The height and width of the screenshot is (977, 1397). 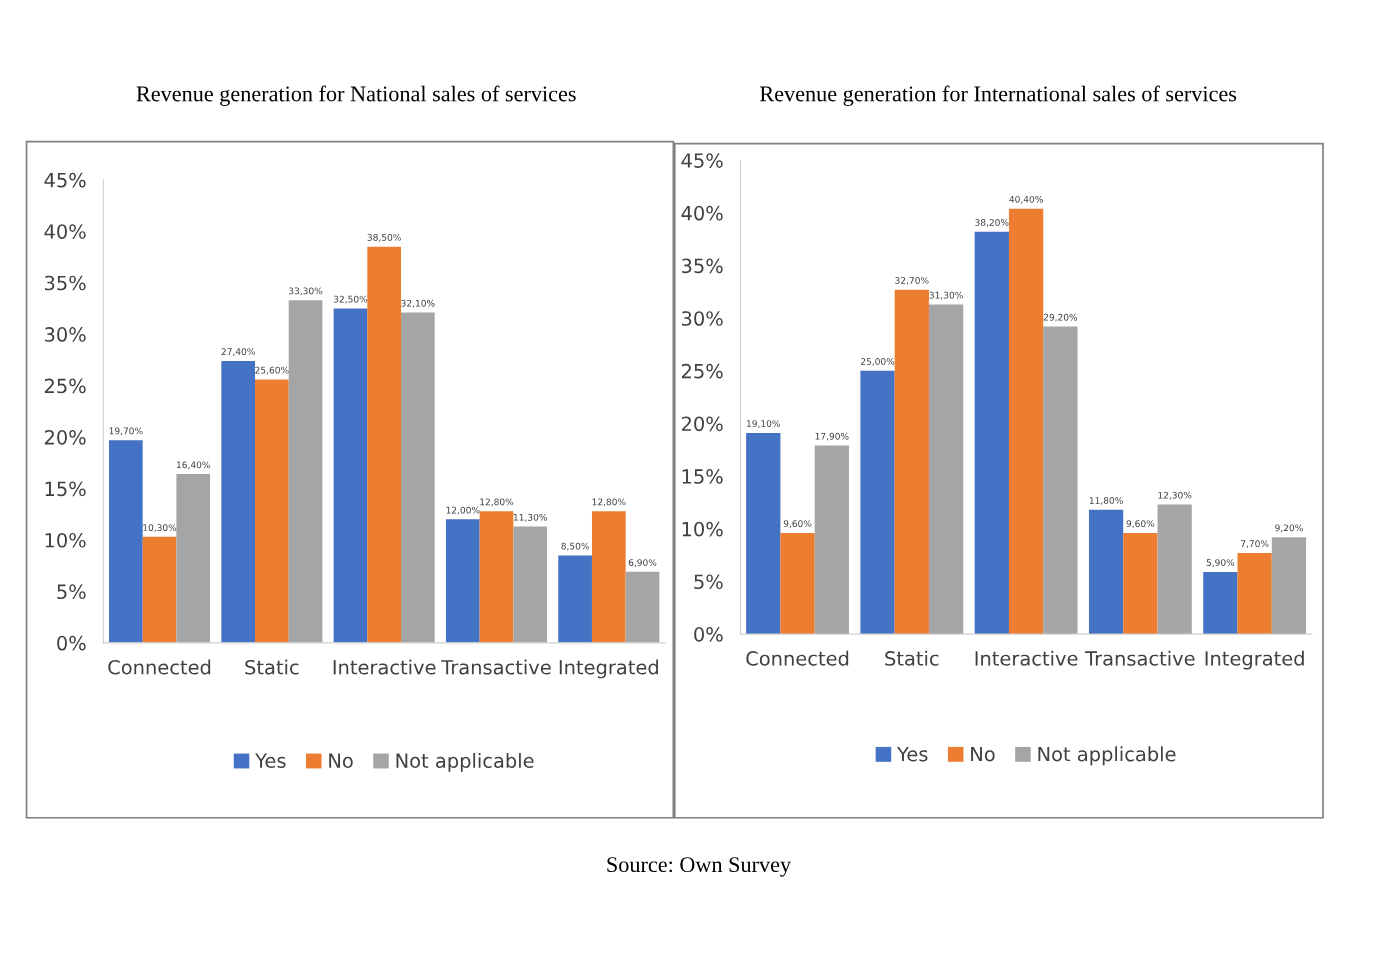 I want to click on chart-title: Revenue generation for National sales of services, so click(x=356, y=95).